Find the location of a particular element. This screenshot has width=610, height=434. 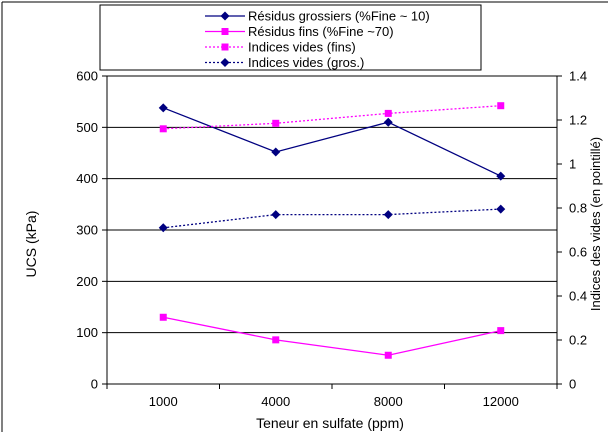

legend-label: Indices vides (gros.) is located at coordinates (306, 62).